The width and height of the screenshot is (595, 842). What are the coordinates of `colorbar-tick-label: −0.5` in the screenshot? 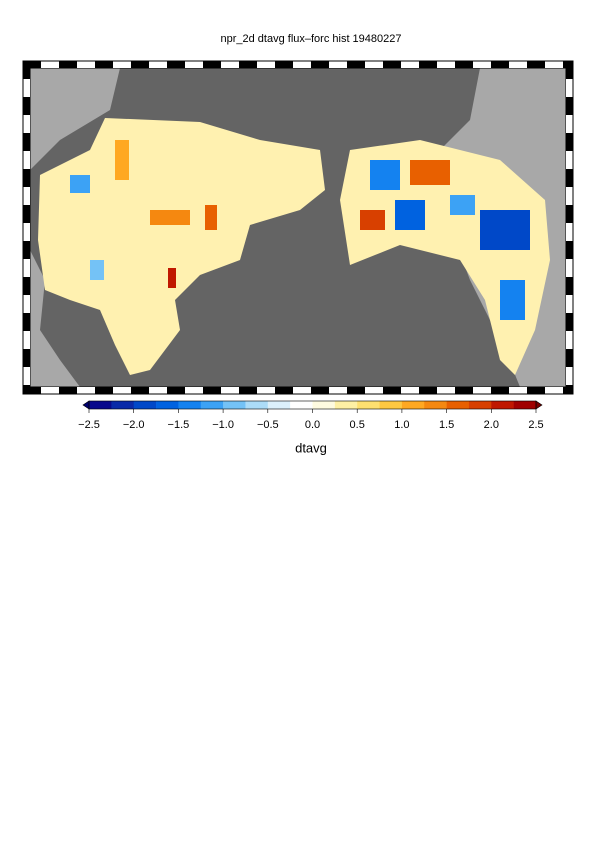 It's located at (268, 425).